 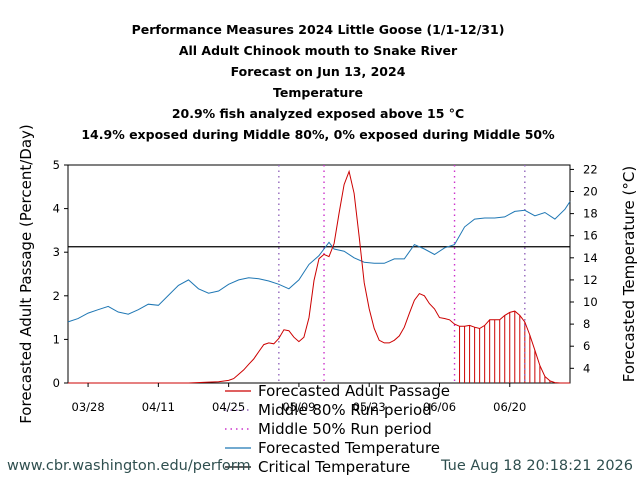 I want to click on y-axis-right: 4 6 8 10 12 14 16 18 20 22, so click(x=584, y=268).